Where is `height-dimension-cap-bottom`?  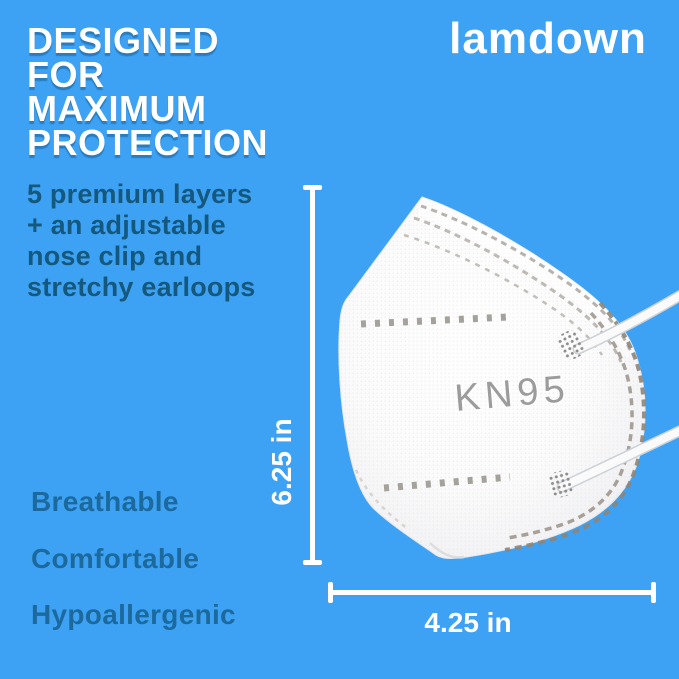
height-dimension-cap-bottom is located at coordinates (312, 562).